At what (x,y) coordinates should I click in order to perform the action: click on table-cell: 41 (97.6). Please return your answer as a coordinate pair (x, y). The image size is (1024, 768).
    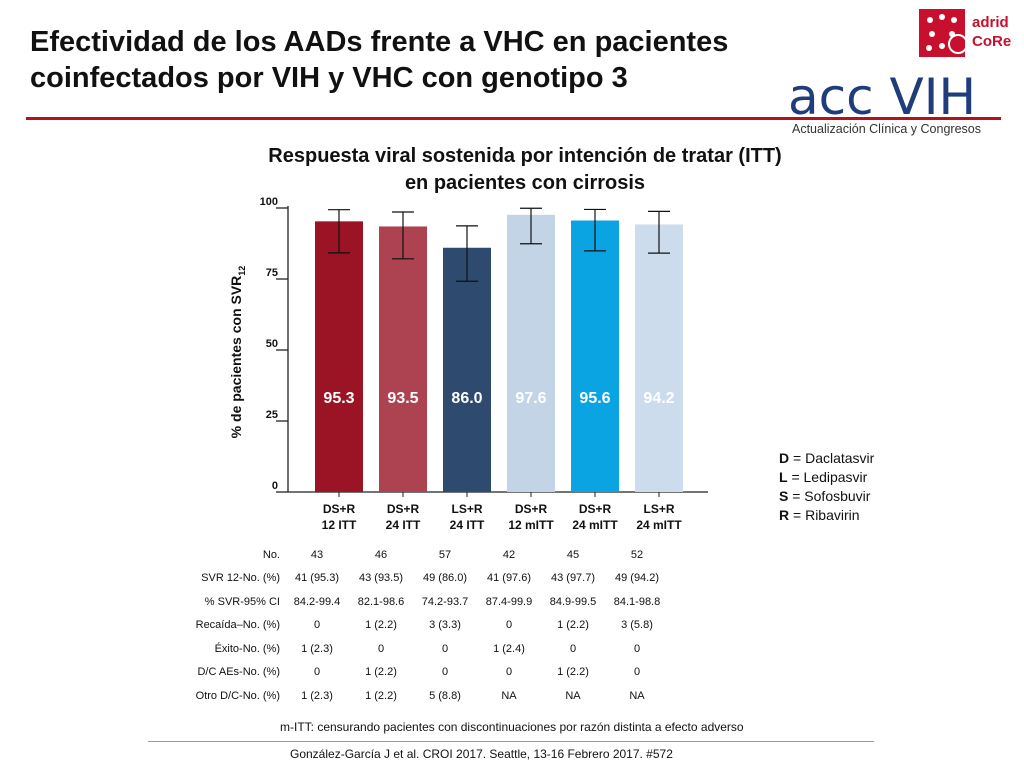
    Looking at the image, I should click on (509, 578).